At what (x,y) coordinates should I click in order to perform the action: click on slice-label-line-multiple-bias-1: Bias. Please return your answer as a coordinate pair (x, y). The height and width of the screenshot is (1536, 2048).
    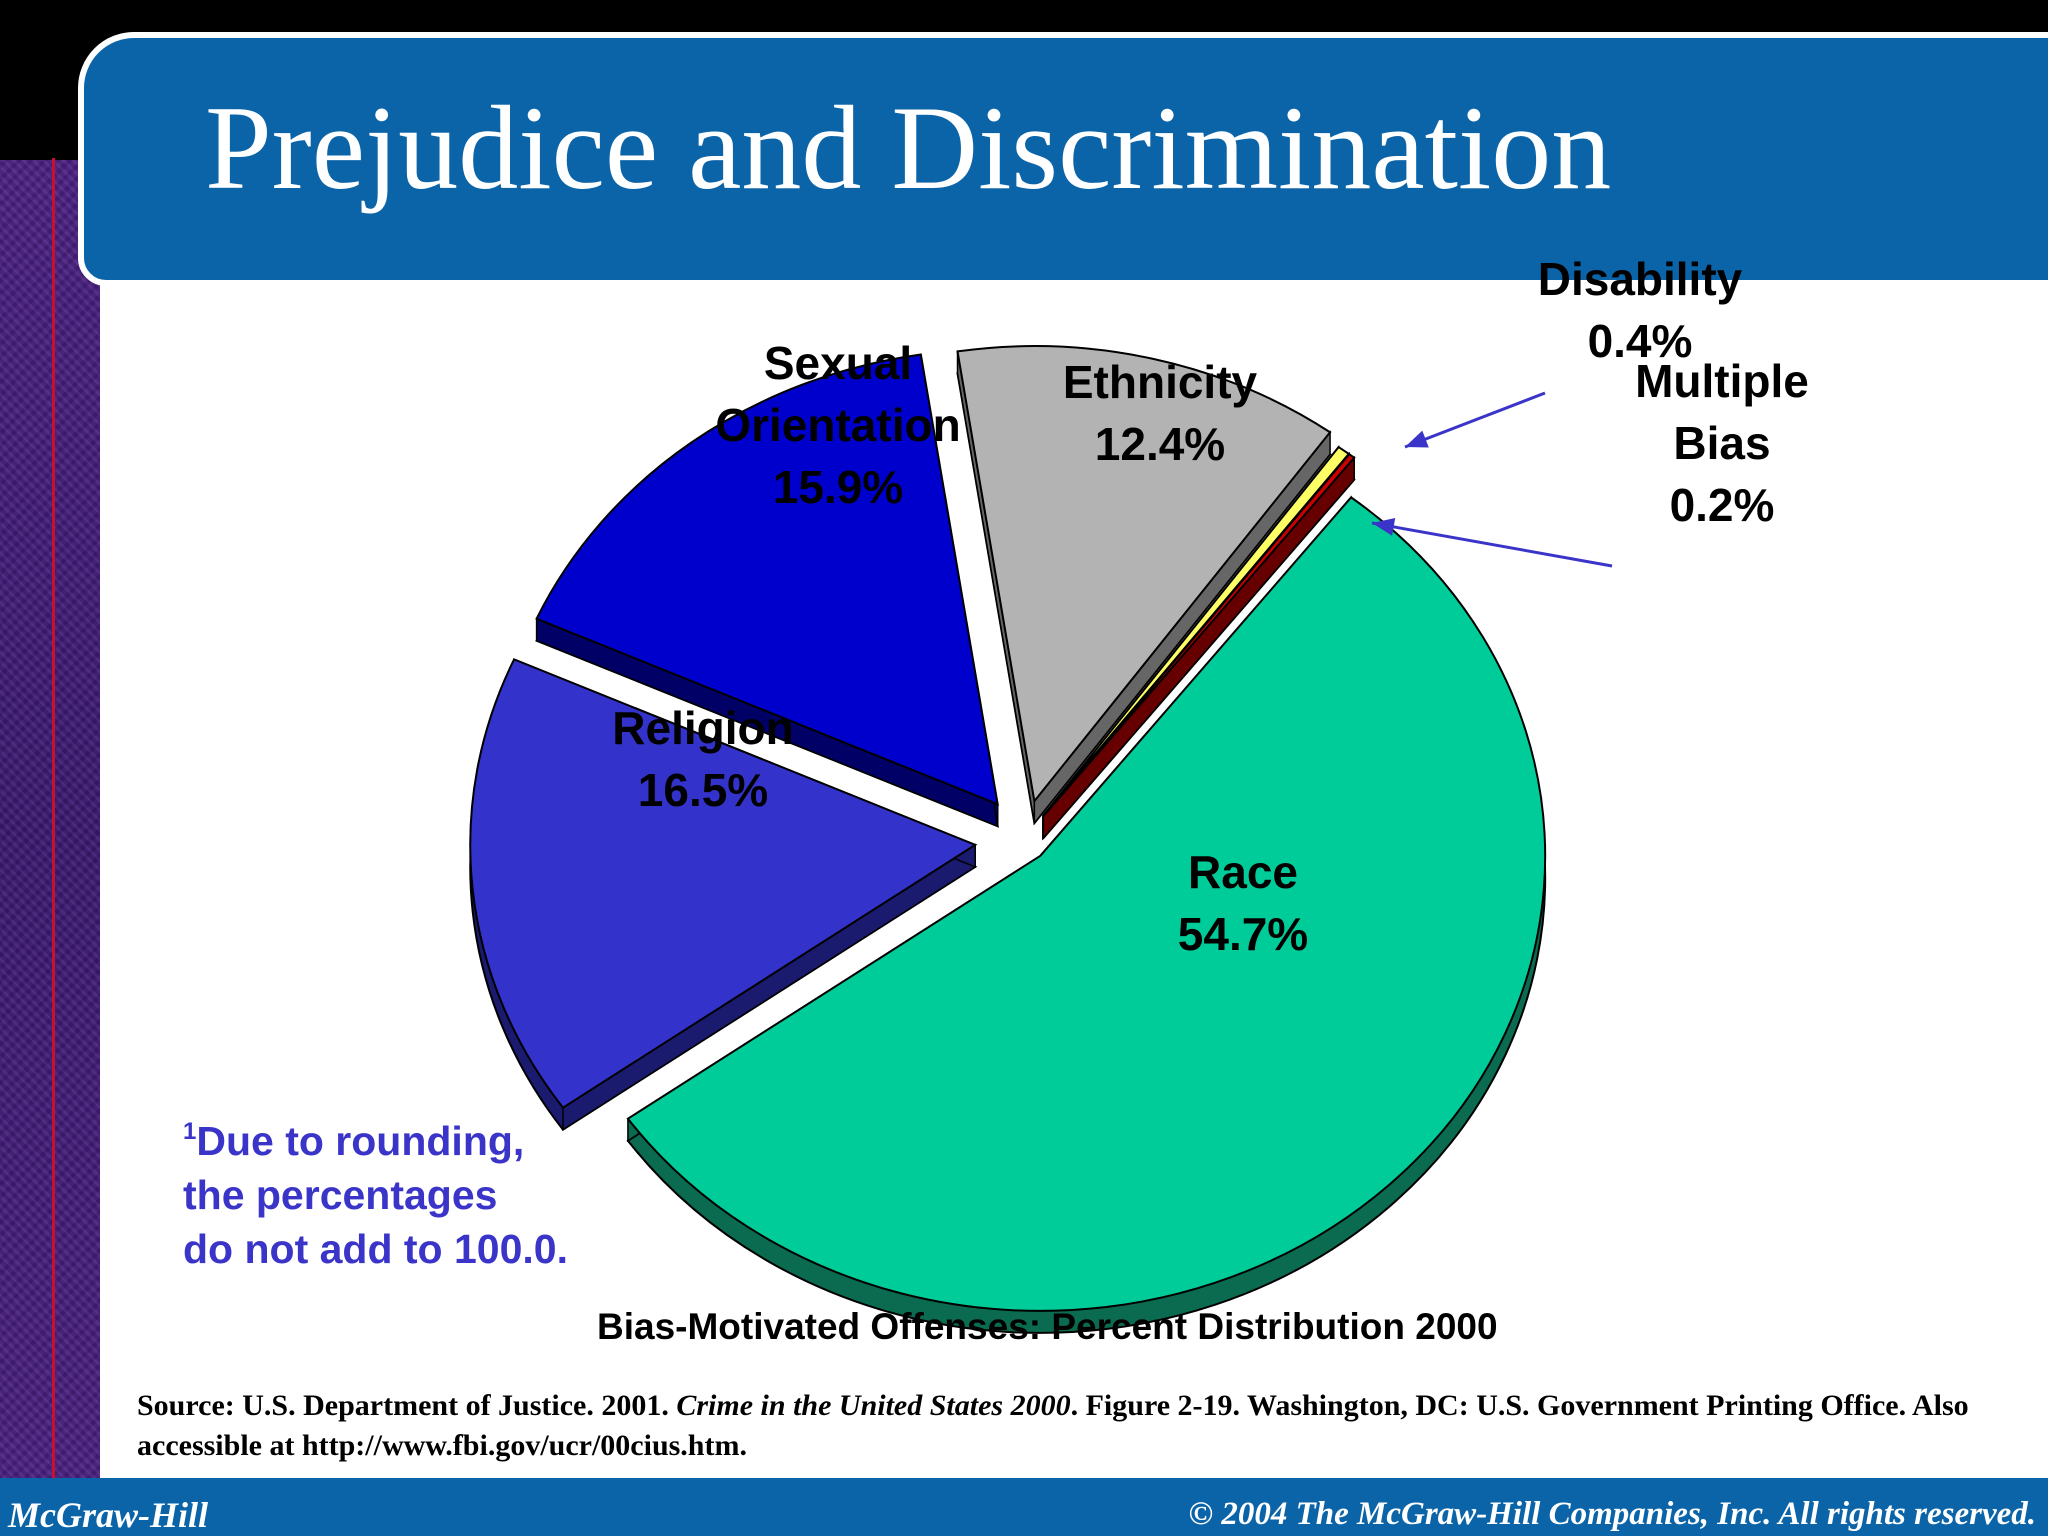
    Looking at the image, I should click on (1721, 443).